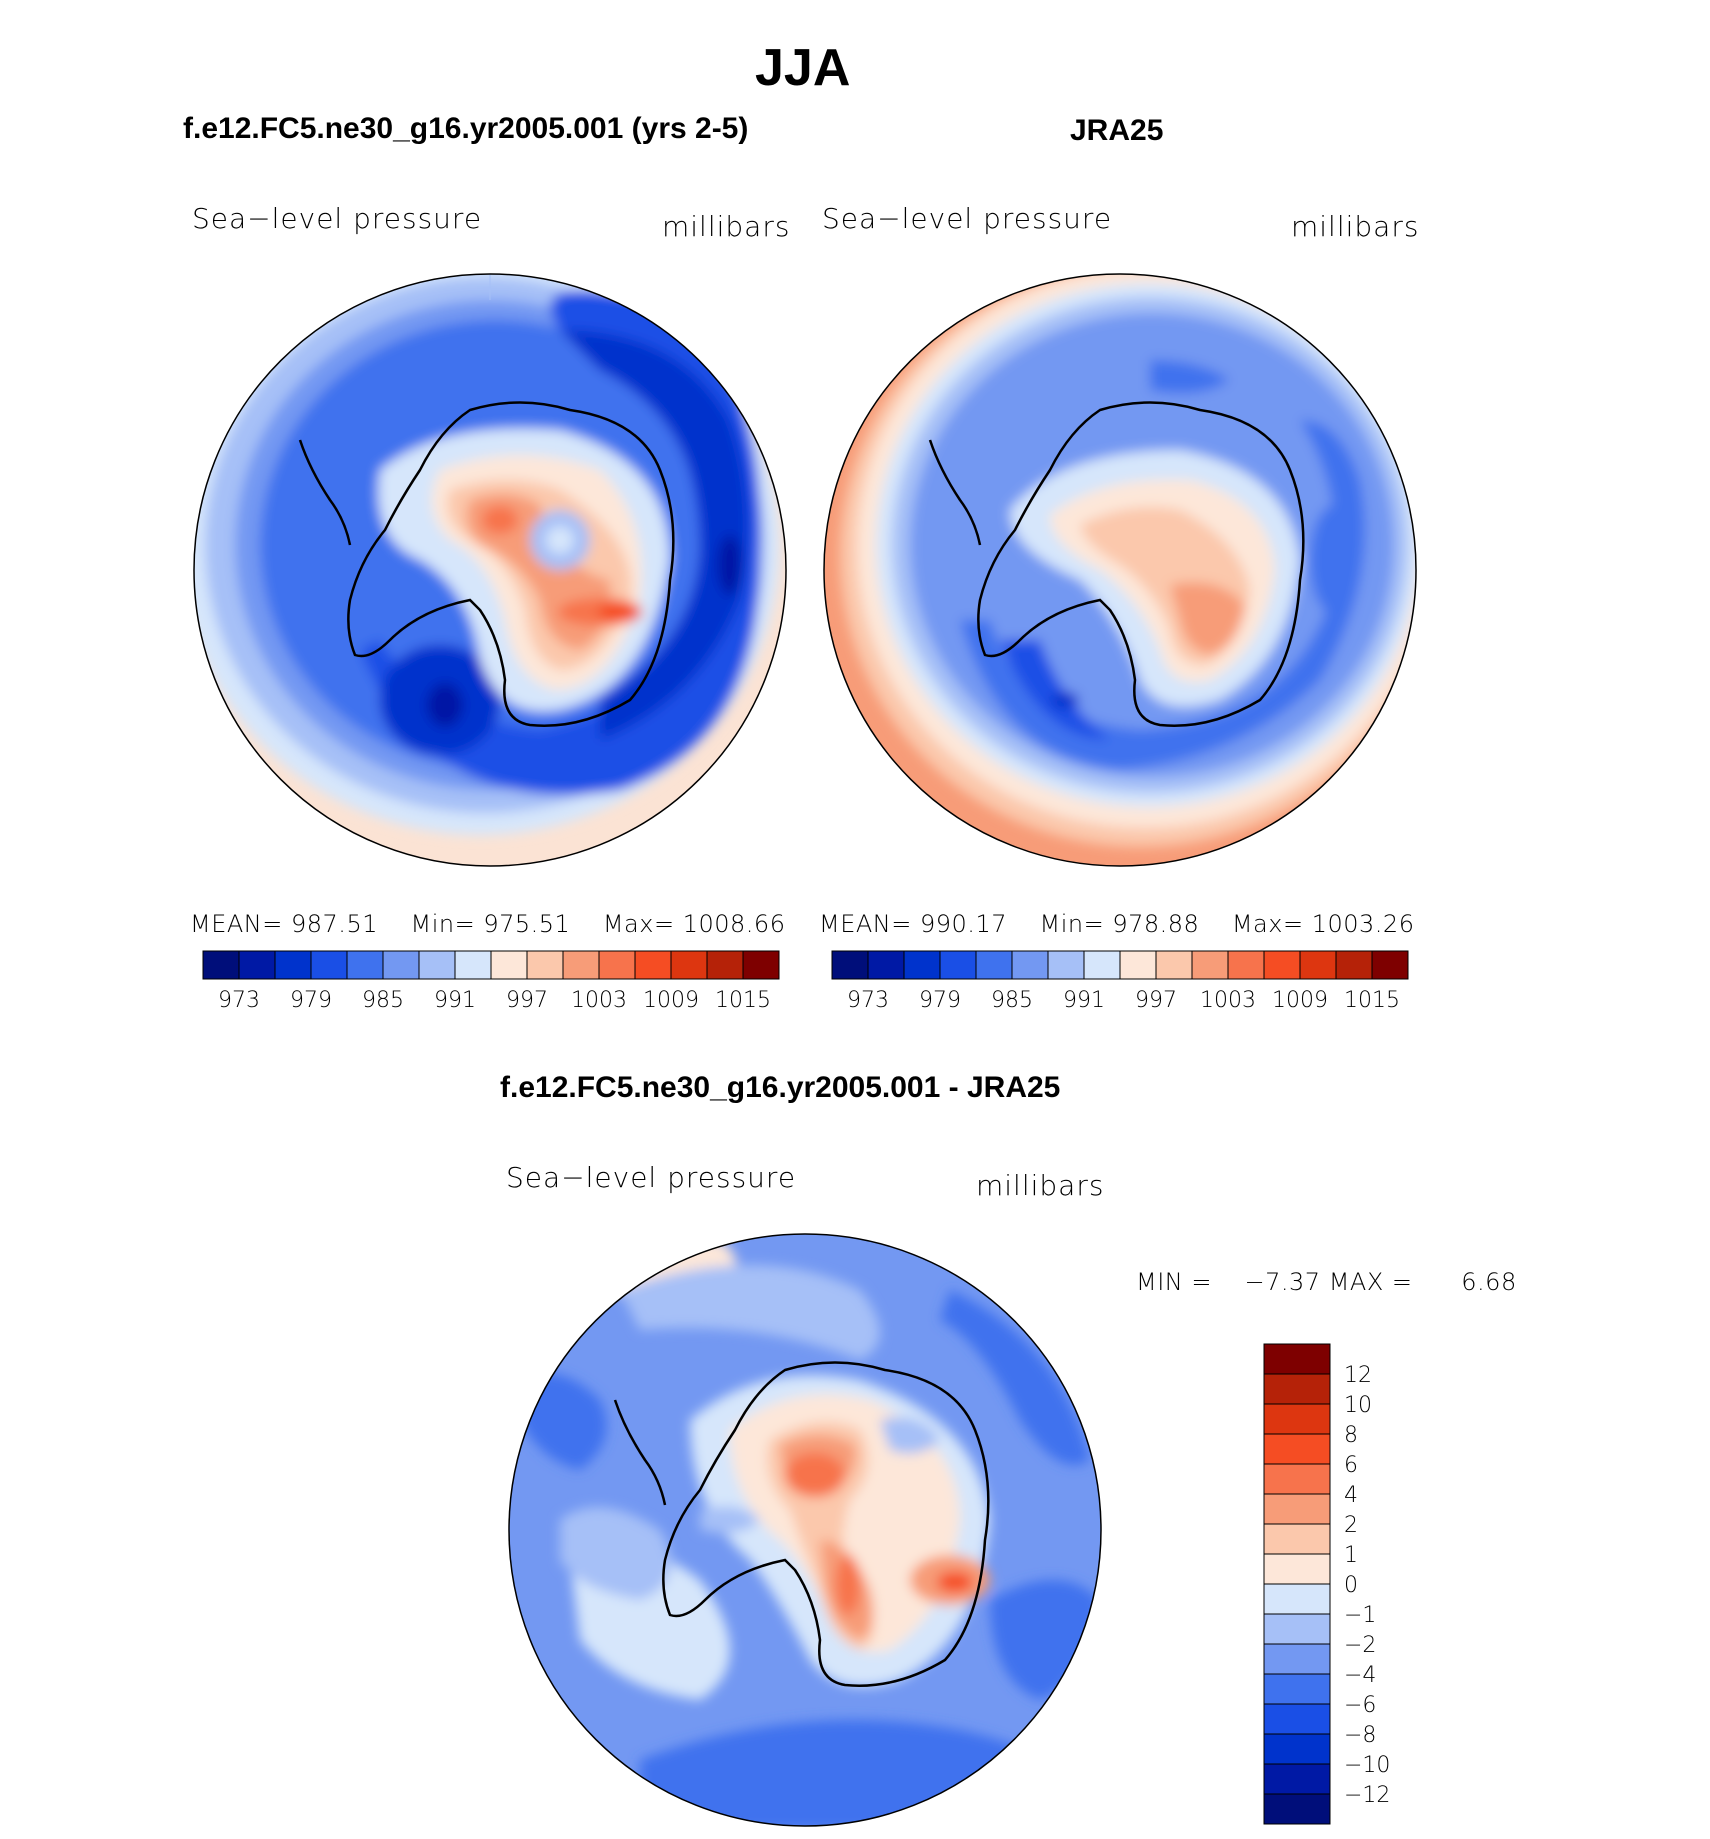  I want to click on panel2-colorbar-tick-label: 991, so click(1084, 1000).